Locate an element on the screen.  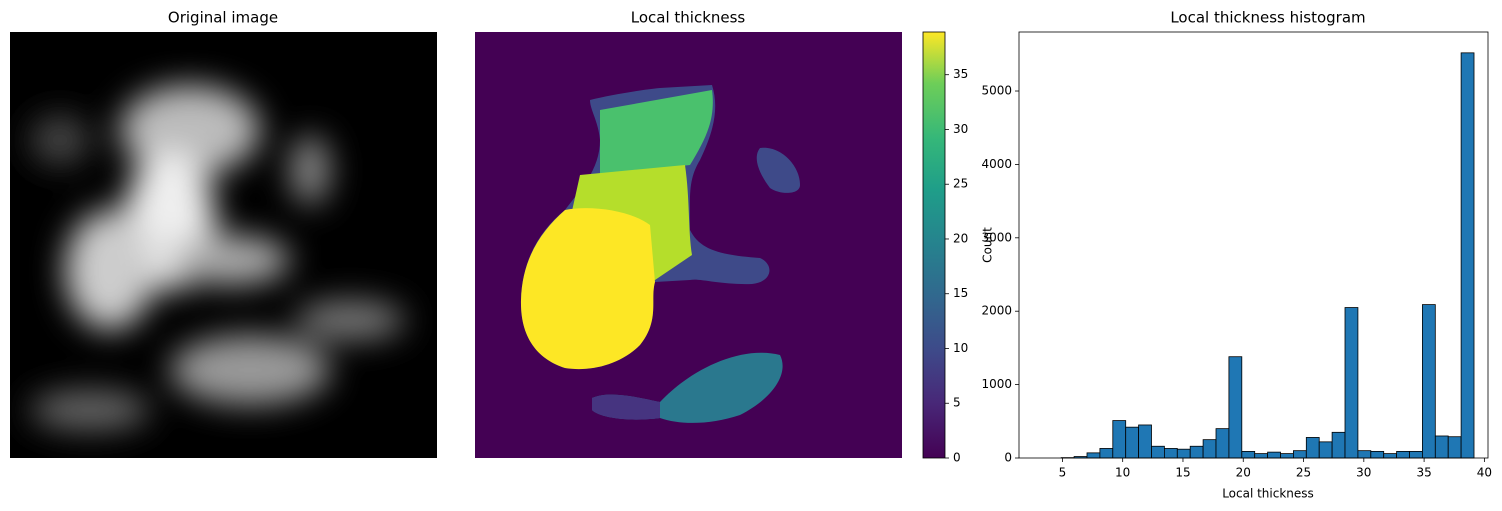
colorbar-frame is located at coordinates (934, 245).